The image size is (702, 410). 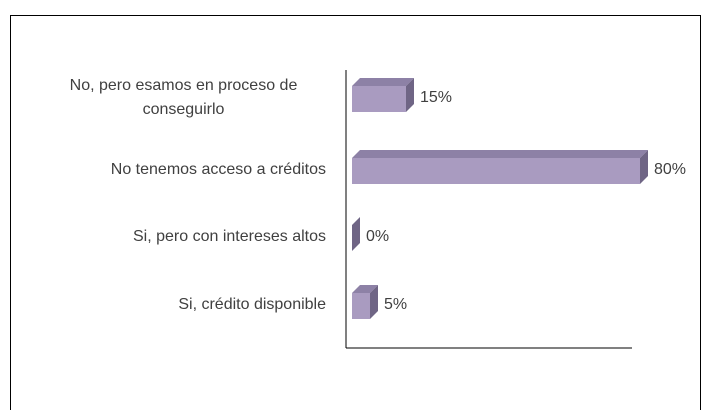 I want to click on category-label: Si, crédito disponible, so click(x=181, y=305).